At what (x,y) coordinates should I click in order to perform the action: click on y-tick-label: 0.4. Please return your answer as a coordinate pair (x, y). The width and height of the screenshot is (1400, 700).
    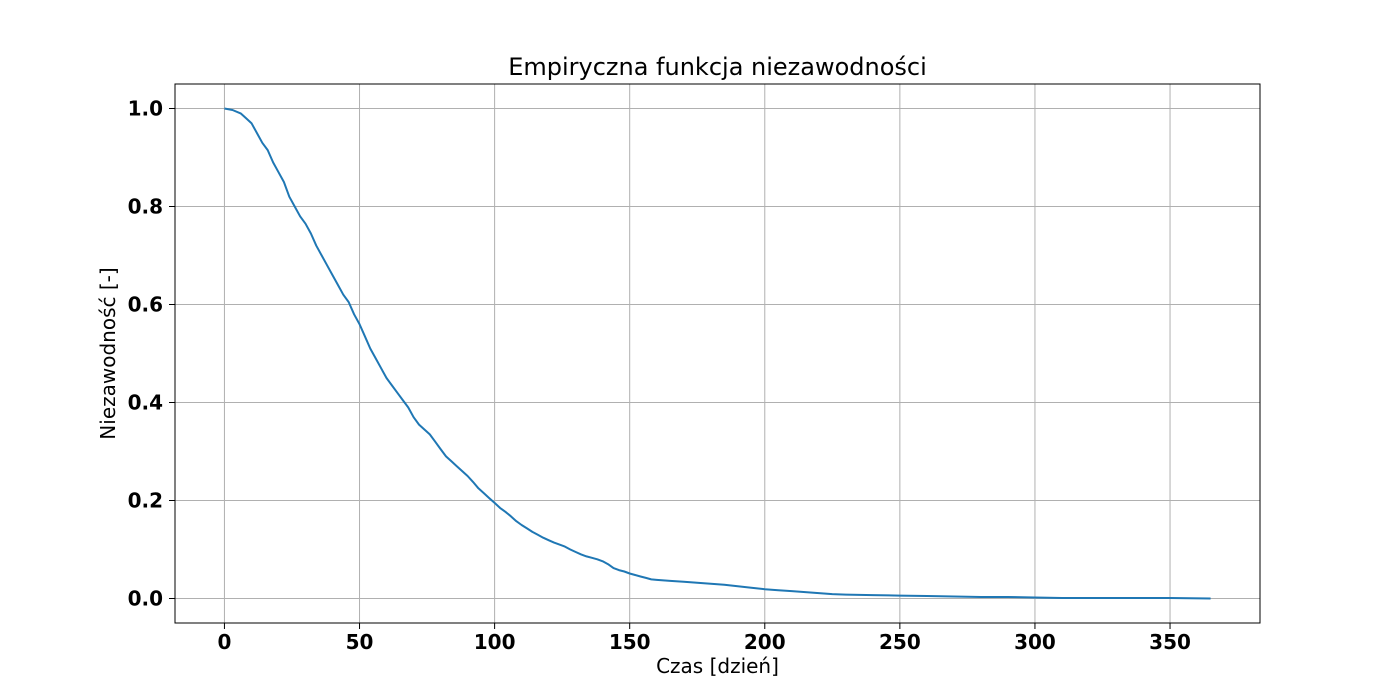
    Looking at the image, I should click on (145, 403).